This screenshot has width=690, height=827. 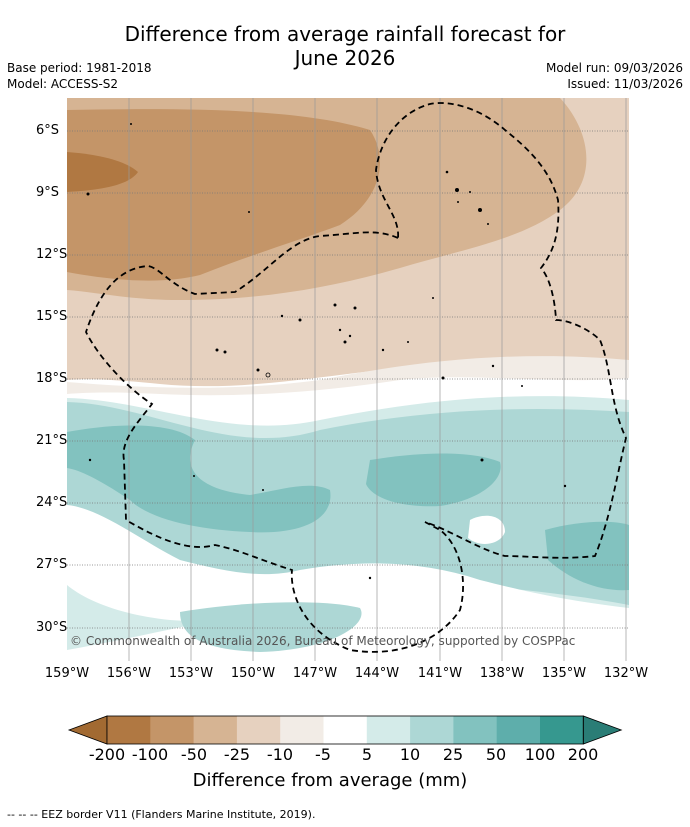 What do you see at coordinates (129, 673) in the screenshot?
I see `lon-label-156w: 156°W` at bounding box center [129, 673].